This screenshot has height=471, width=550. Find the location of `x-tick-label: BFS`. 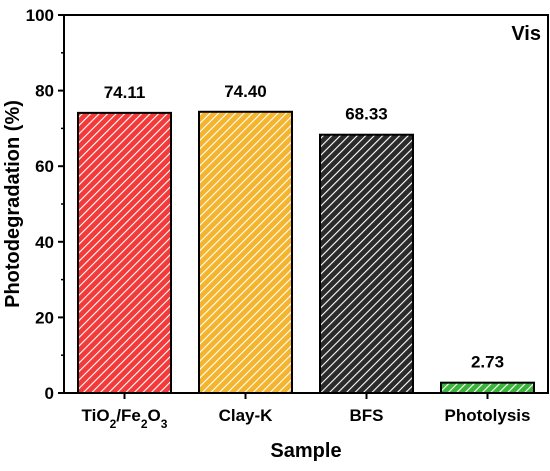

x-tick-label: BFS is located at coordinates (367, 415).